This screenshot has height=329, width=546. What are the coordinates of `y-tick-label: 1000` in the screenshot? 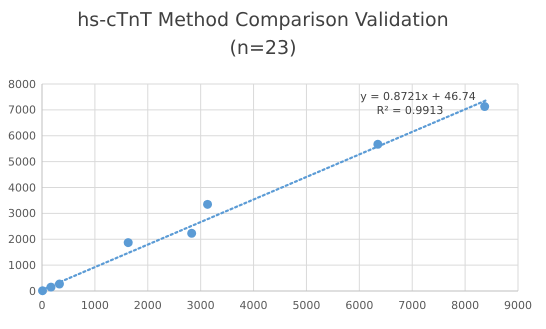 It's located at (22, 265).